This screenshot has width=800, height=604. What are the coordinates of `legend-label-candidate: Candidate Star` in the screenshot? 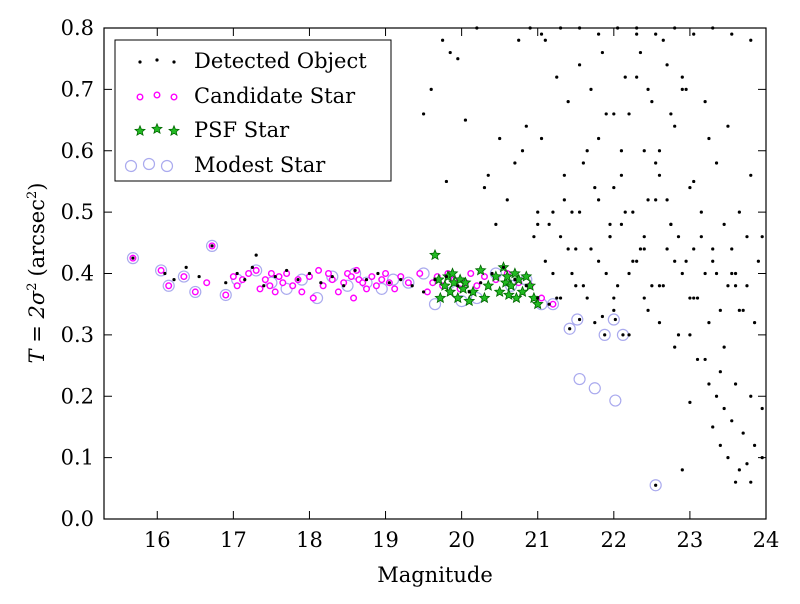 It's located at (275, 96).